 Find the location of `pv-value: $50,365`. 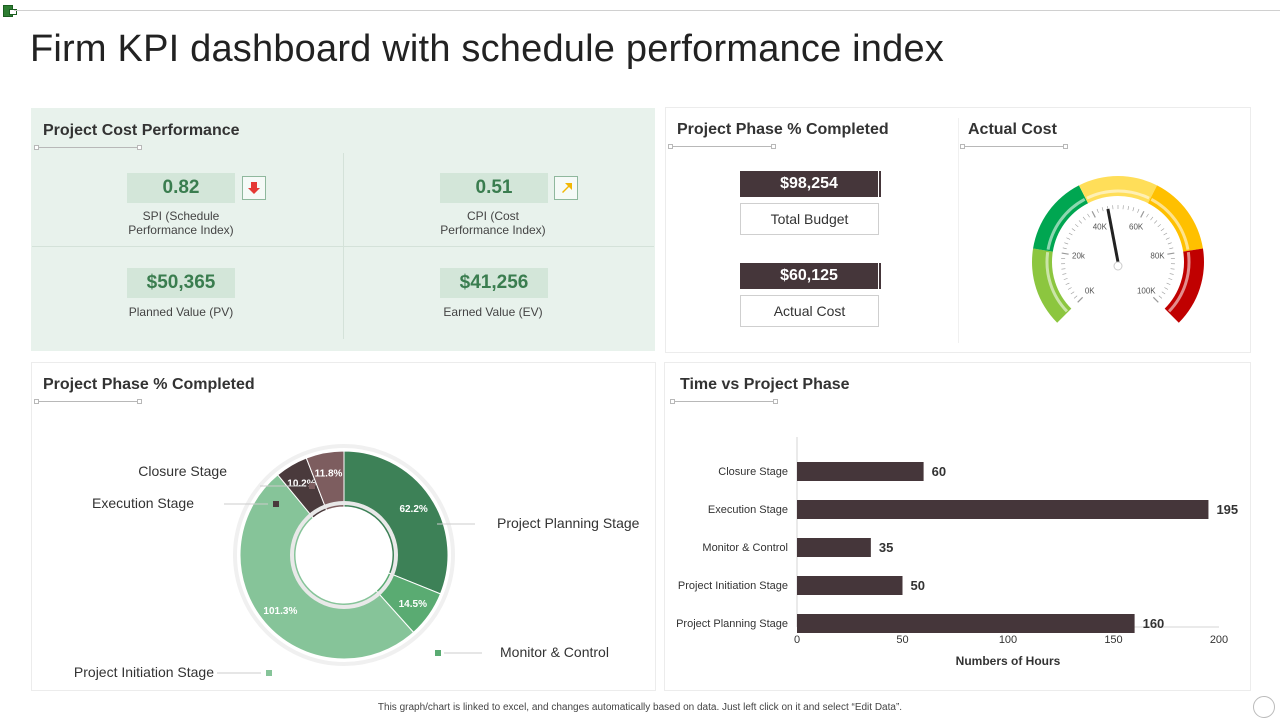

pv-value: $50,365 is located at coordinates (181, 283).